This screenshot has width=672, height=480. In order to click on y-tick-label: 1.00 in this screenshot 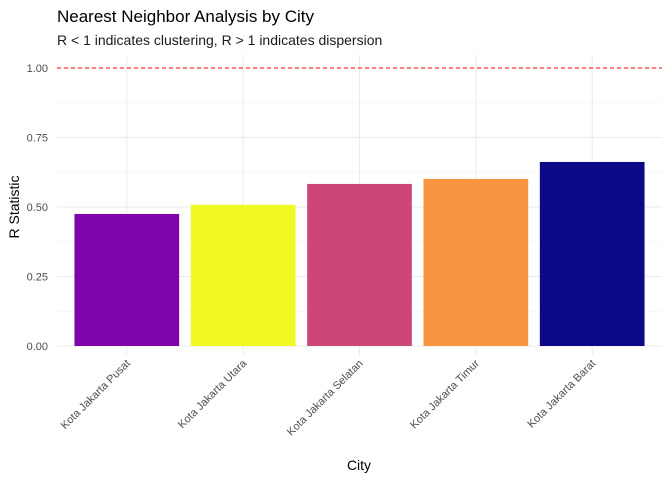, I will do `click(37, 69)`.